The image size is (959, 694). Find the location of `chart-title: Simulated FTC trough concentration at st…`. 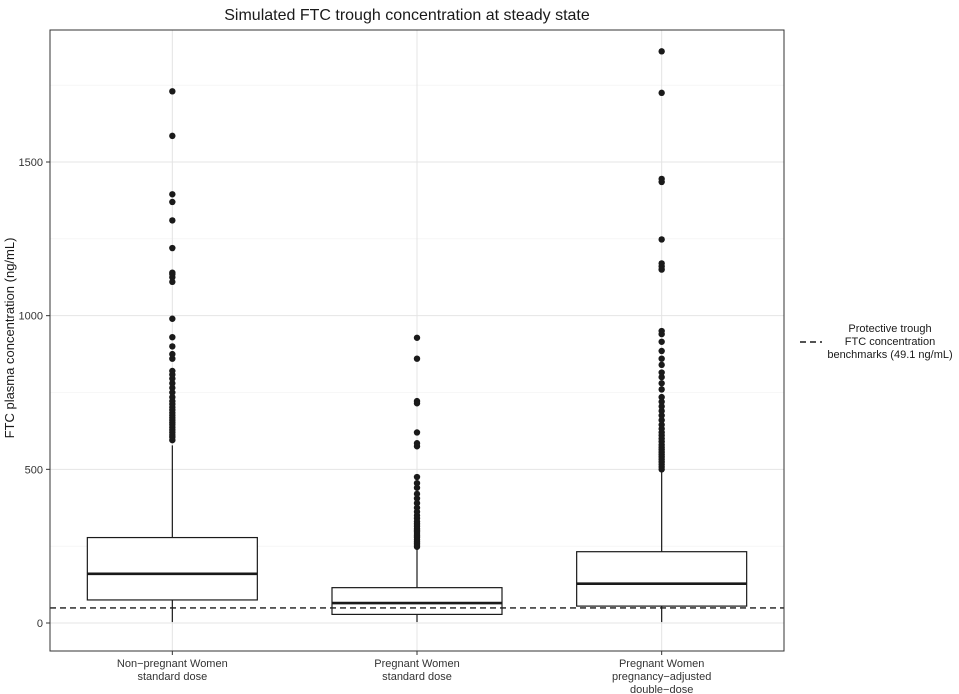

chart-title: Simulated FTC trough concentration at st… is located at coordinates (407, 15).